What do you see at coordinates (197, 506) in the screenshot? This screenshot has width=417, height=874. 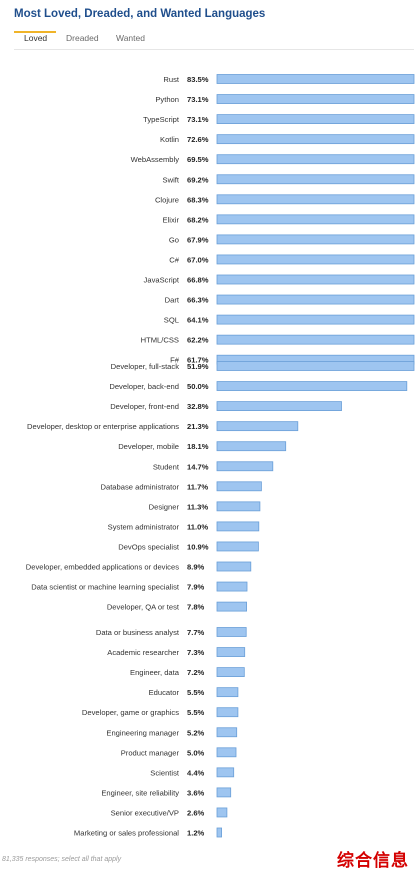 I see `value-label-designer: 11.3%` at bounding box center [197, 506].